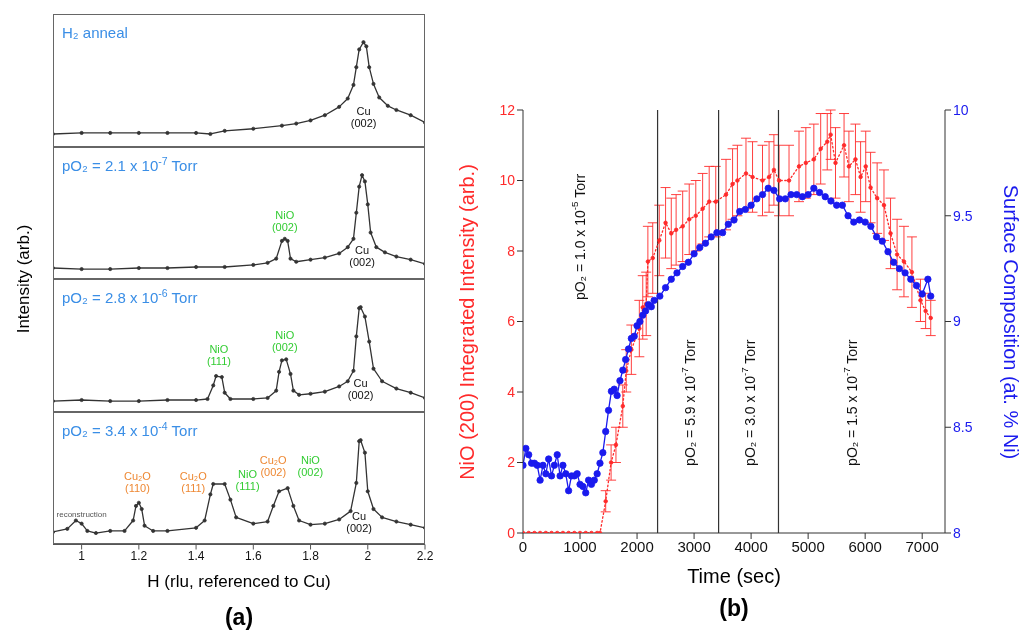  Describe the element at coordinates (865, 546) in the screenshot. I see `x-tick-label: 6000` at that location.